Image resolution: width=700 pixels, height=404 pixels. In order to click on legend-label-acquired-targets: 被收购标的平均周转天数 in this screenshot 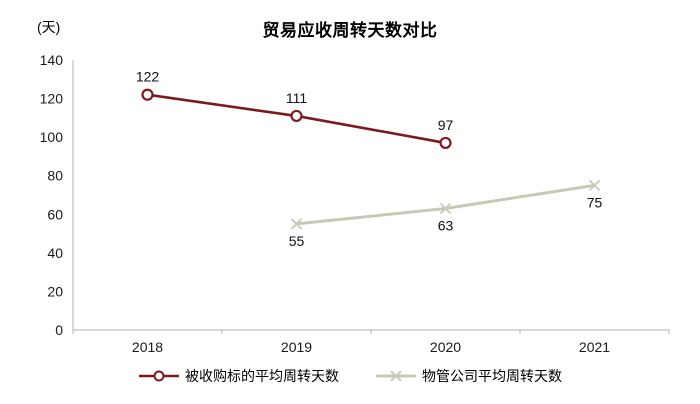, I will do `click(262, 376)`.